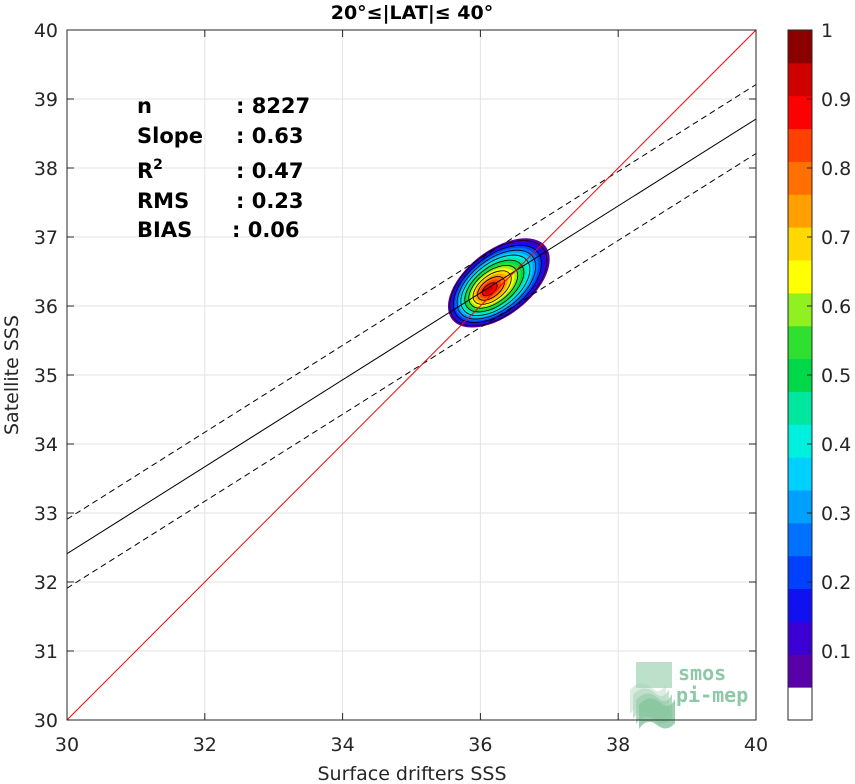 The width and height of the screenshot is (855, 784). I want to click on y-tick-label: 37, so click(46, 238).